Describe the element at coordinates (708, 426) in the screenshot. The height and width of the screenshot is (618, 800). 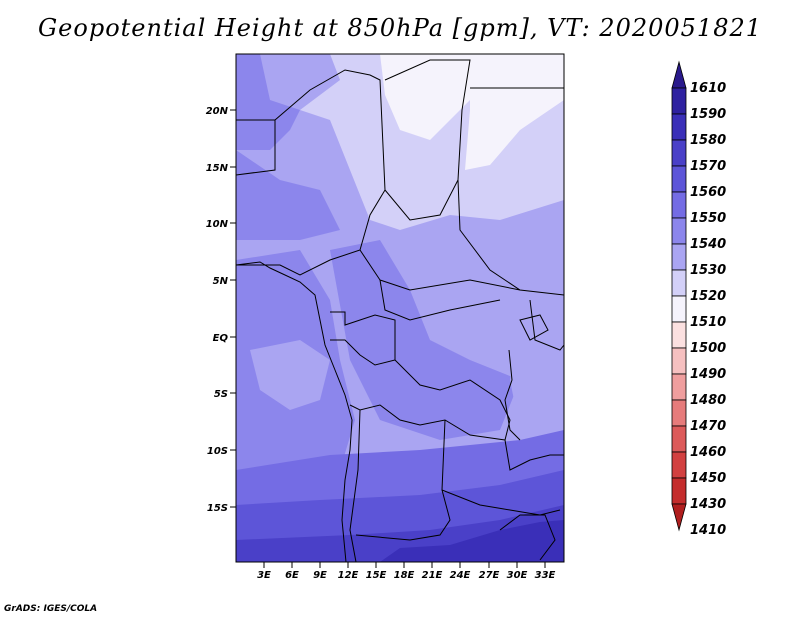
I see `colorbar-label: 1470` at that location.